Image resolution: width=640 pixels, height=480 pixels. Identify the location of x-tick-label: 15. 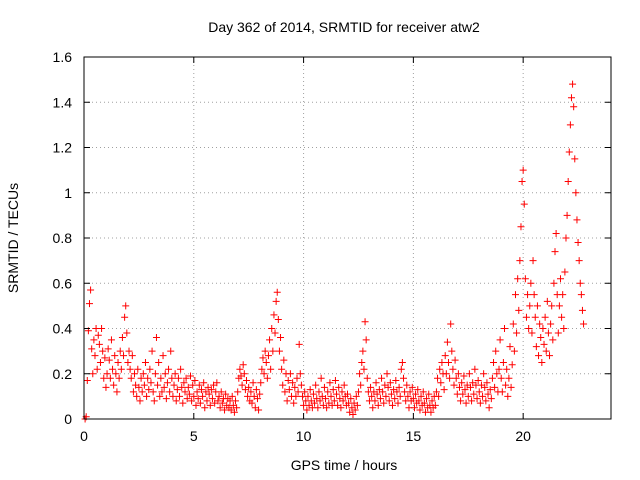
(414, 436).